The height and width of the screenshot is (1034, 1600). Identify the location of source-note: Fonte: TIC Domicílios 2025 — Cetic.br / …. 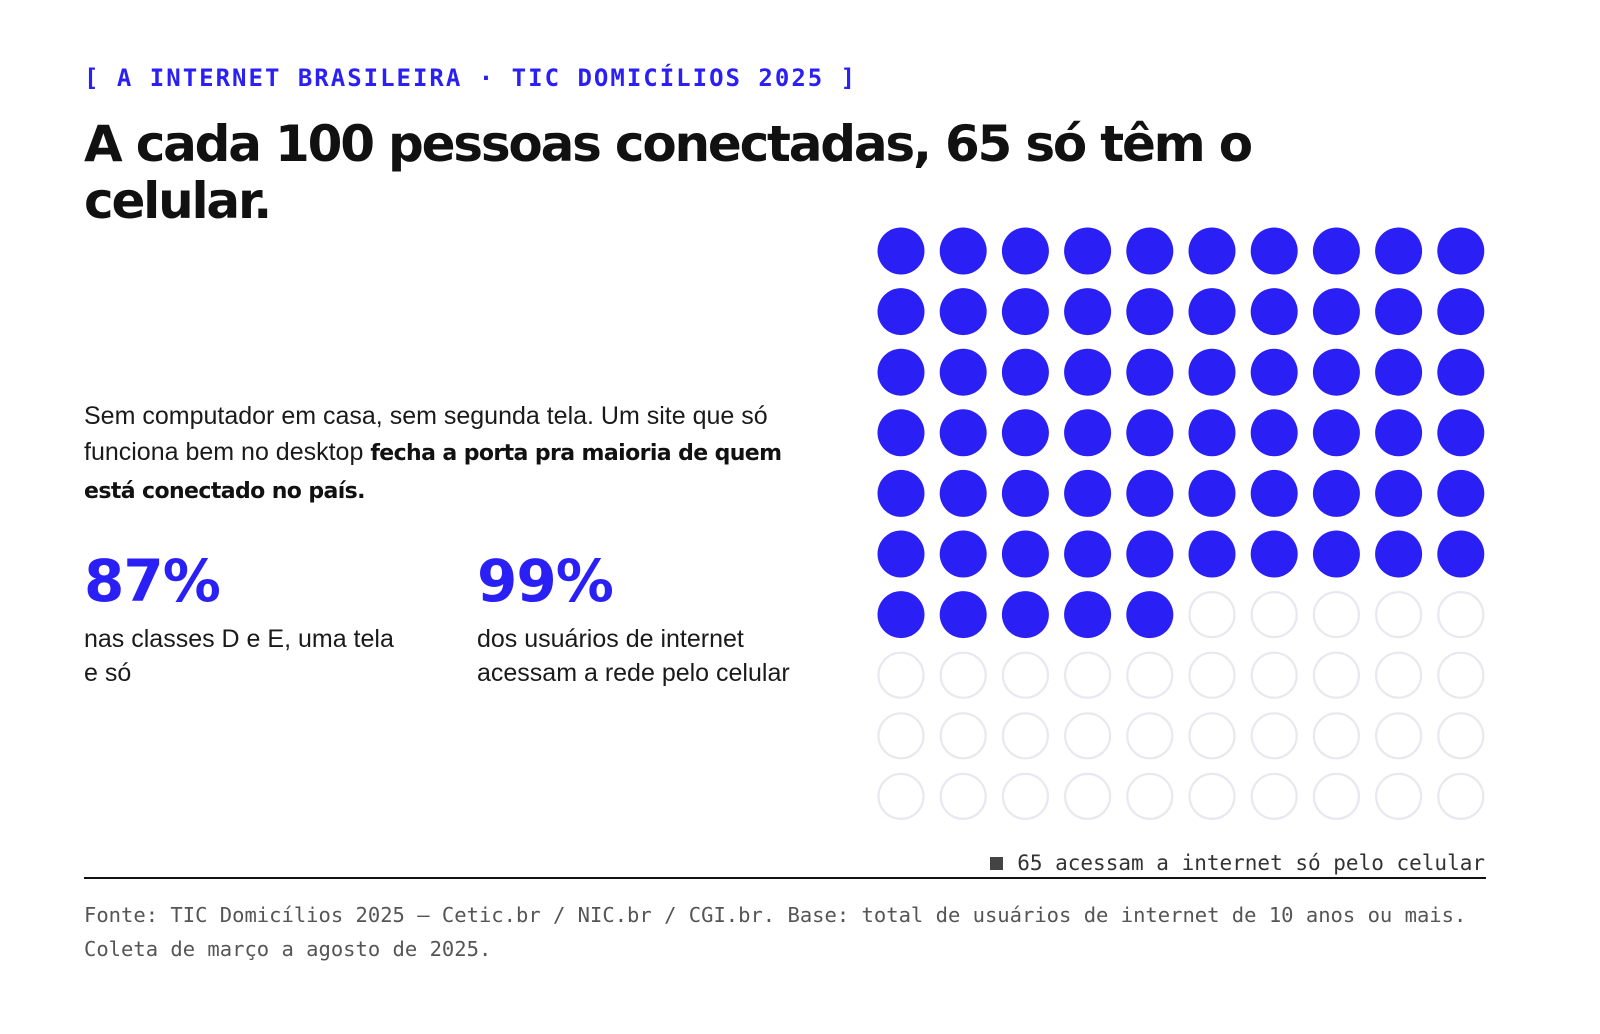
(775, 932).